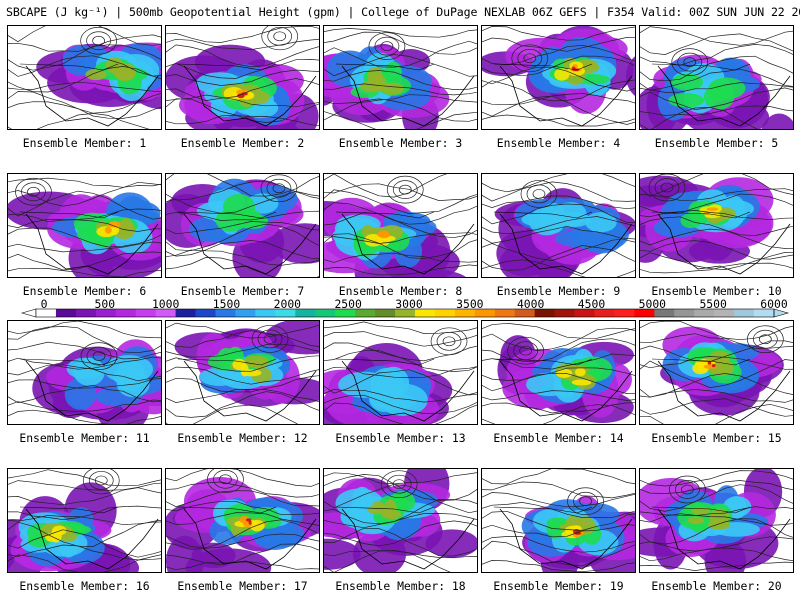 This screenshot has width=800, height=600. Describe the element at coordinates (558, 438) in the screenshot. I see `member-label: Ensemble Member: 14` at that location.